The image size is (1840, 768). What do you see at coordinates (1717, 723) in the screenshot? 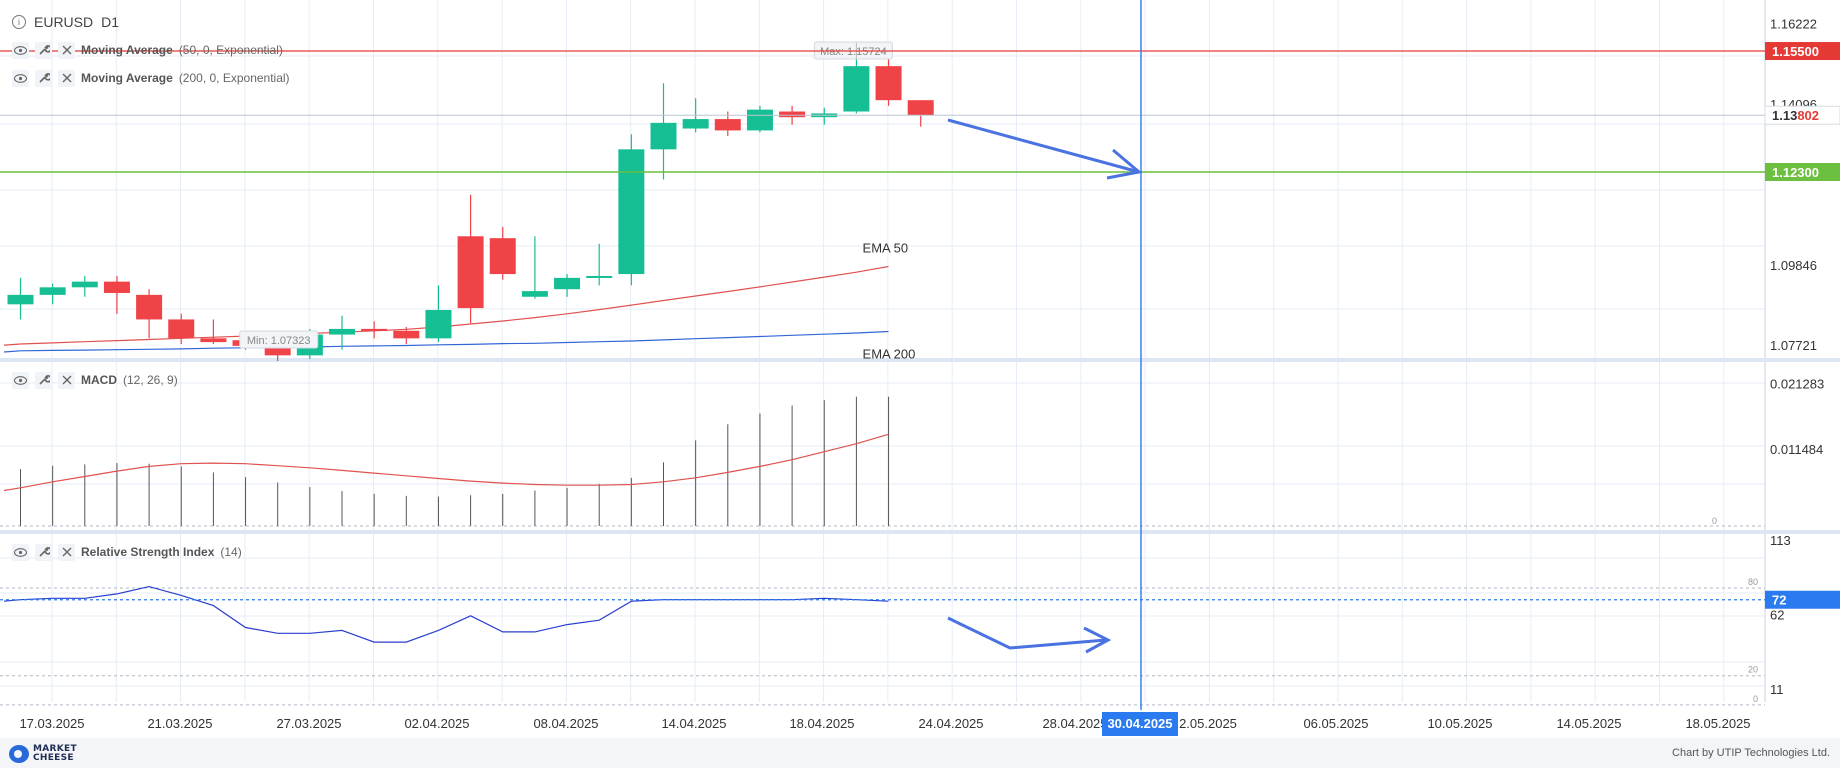
I see `x-tick-label: 18.05.2025` at bounding box center [1717, 723].